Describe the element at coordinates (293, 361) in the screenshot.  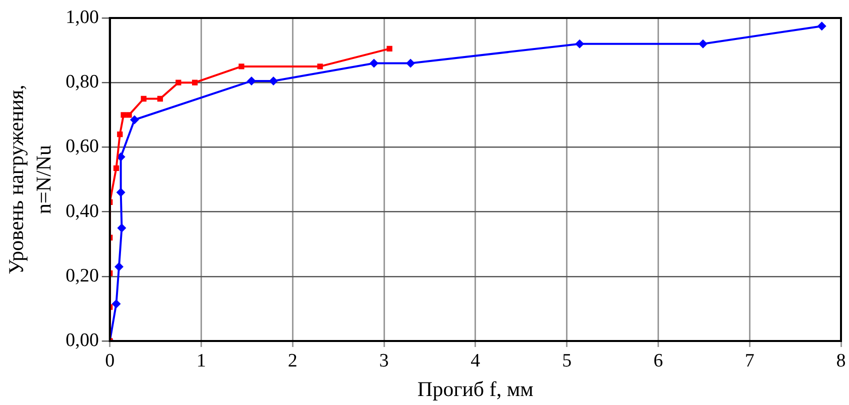
I see `x-tick-label: 2` at that location.